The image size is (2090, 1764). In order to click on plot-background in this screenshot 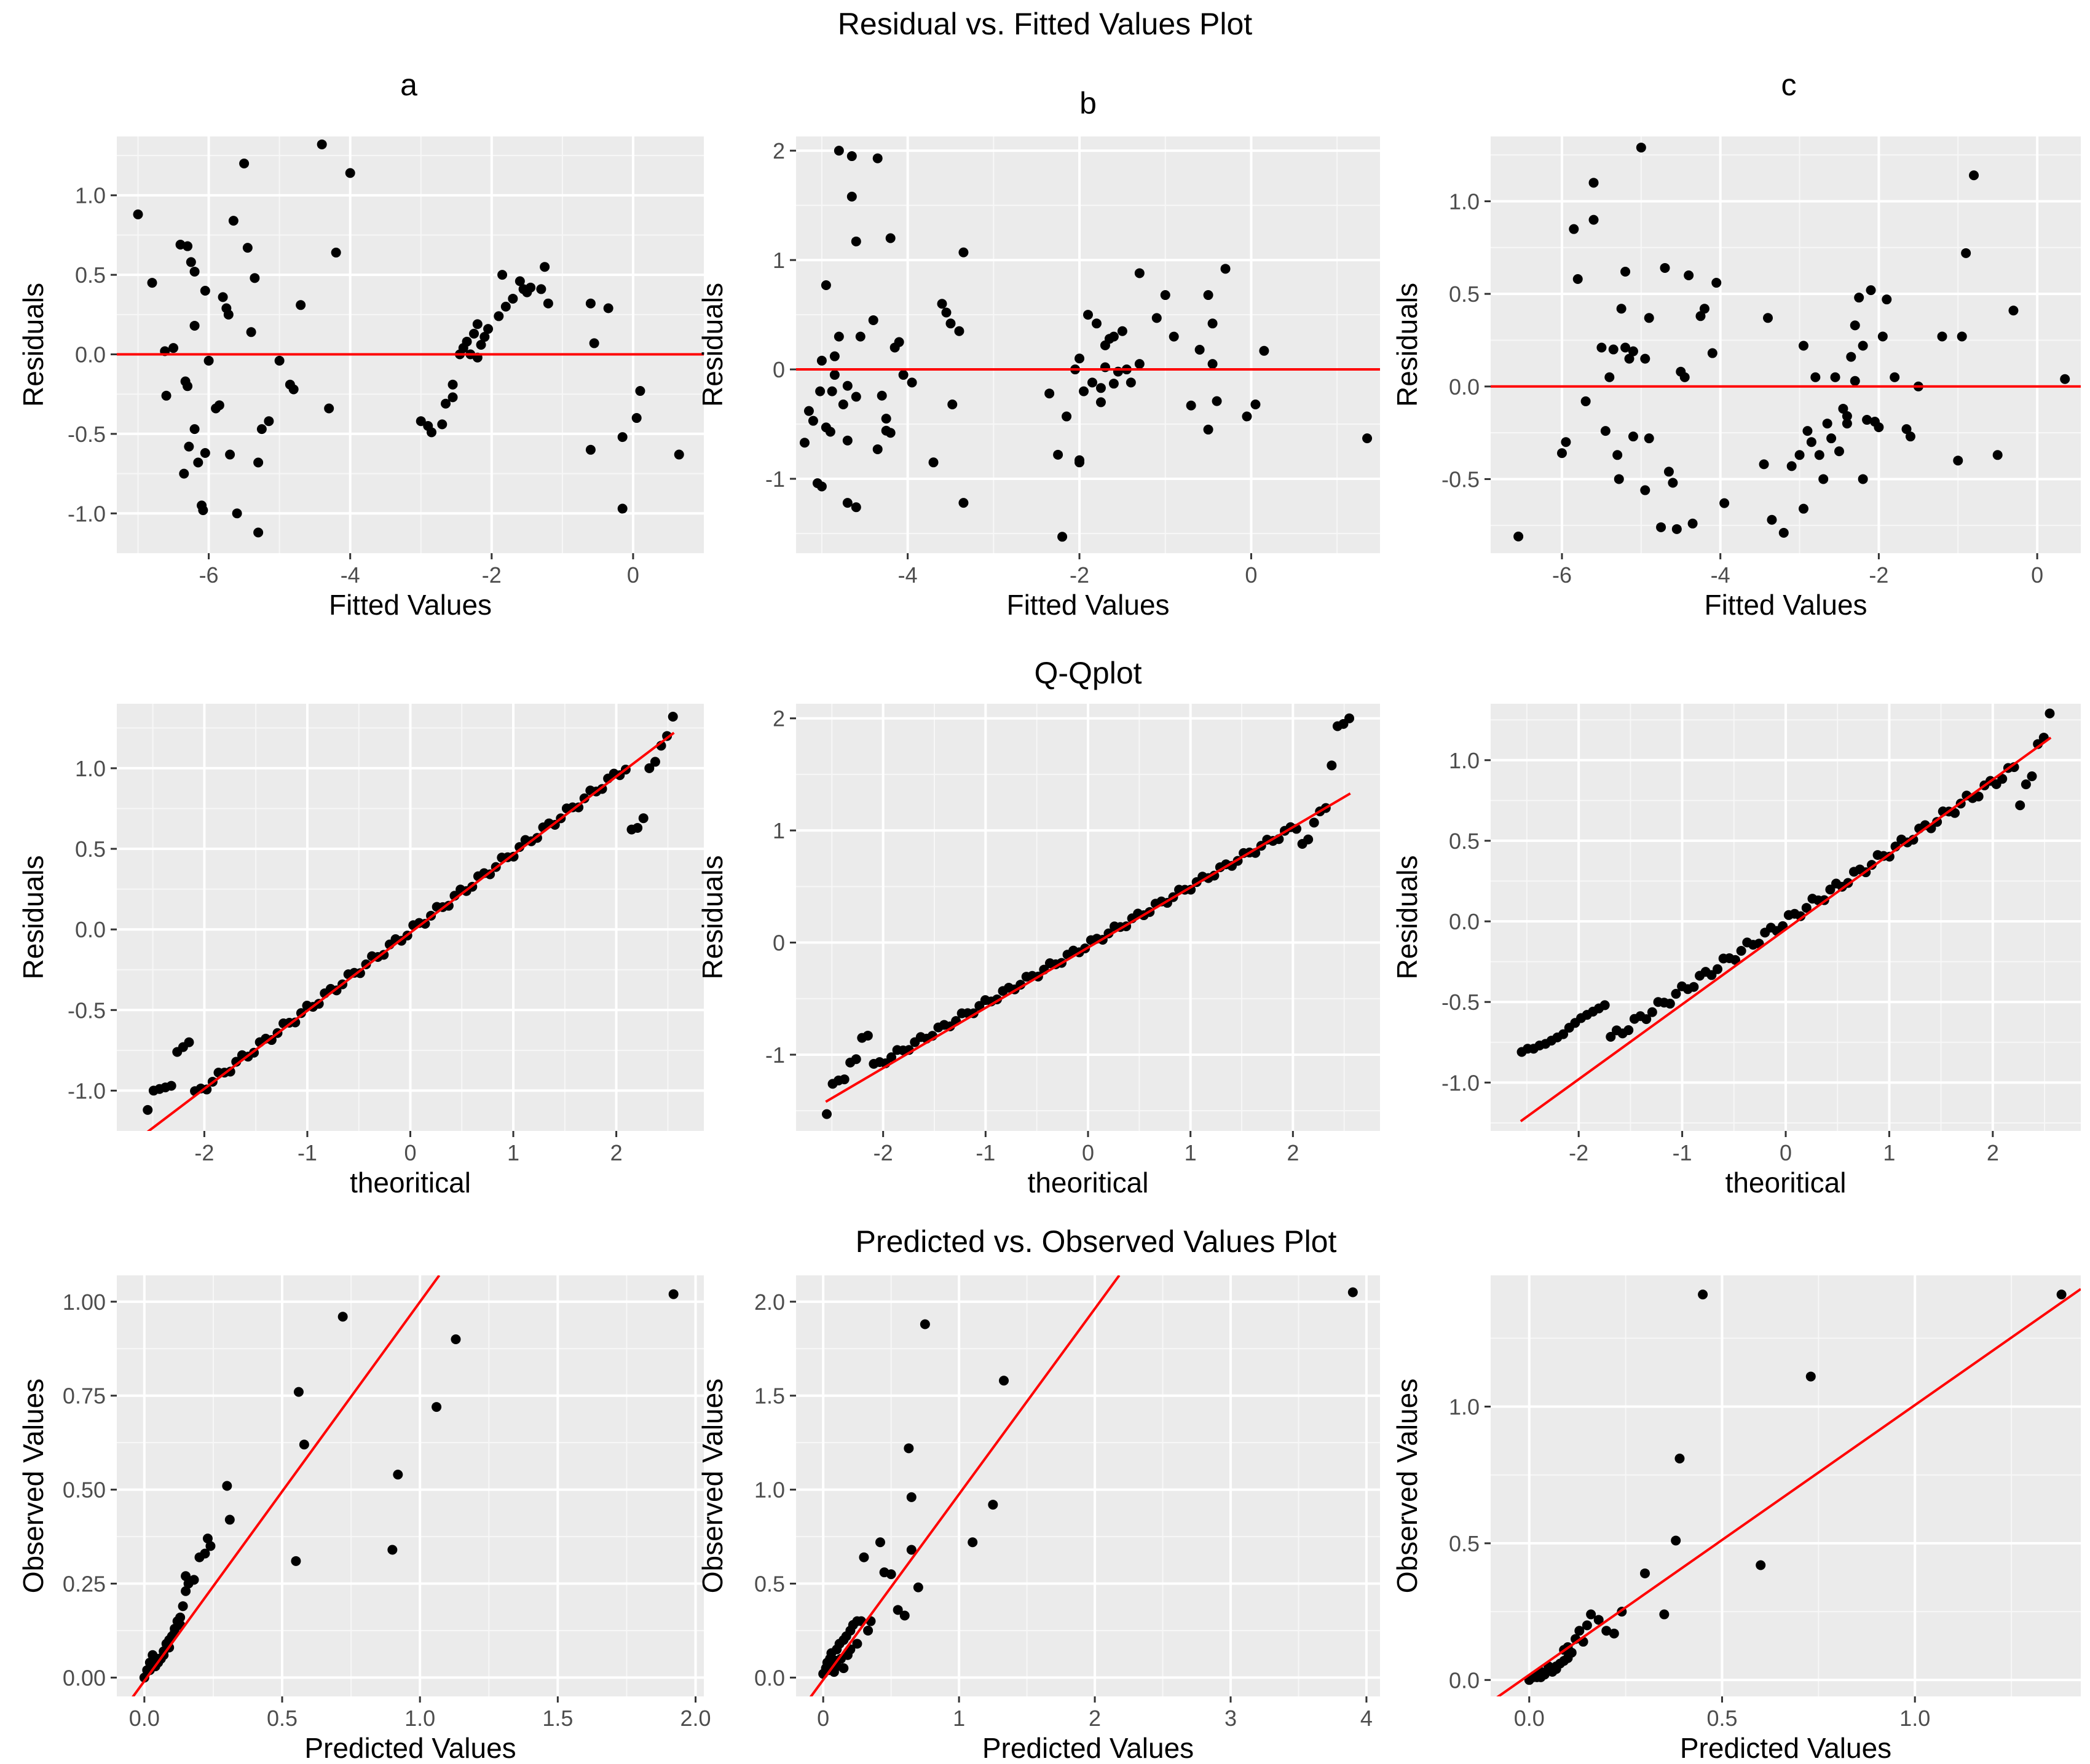, I will do `click(1786, 344)`.